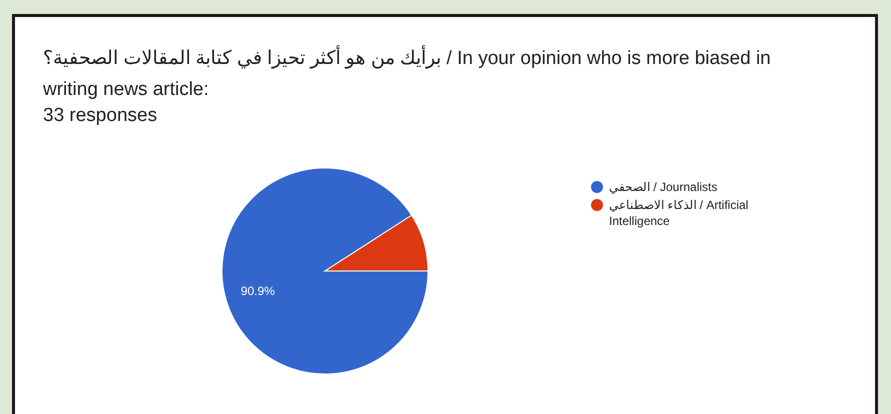 The width and height of the screenshot is (891, 414). I want to click on title: برأيك من هو أكثر تحيزا في كتابة المقالات الصحفية؟ / In your opinion who is more biased in writing news article:, so click(413, 74).